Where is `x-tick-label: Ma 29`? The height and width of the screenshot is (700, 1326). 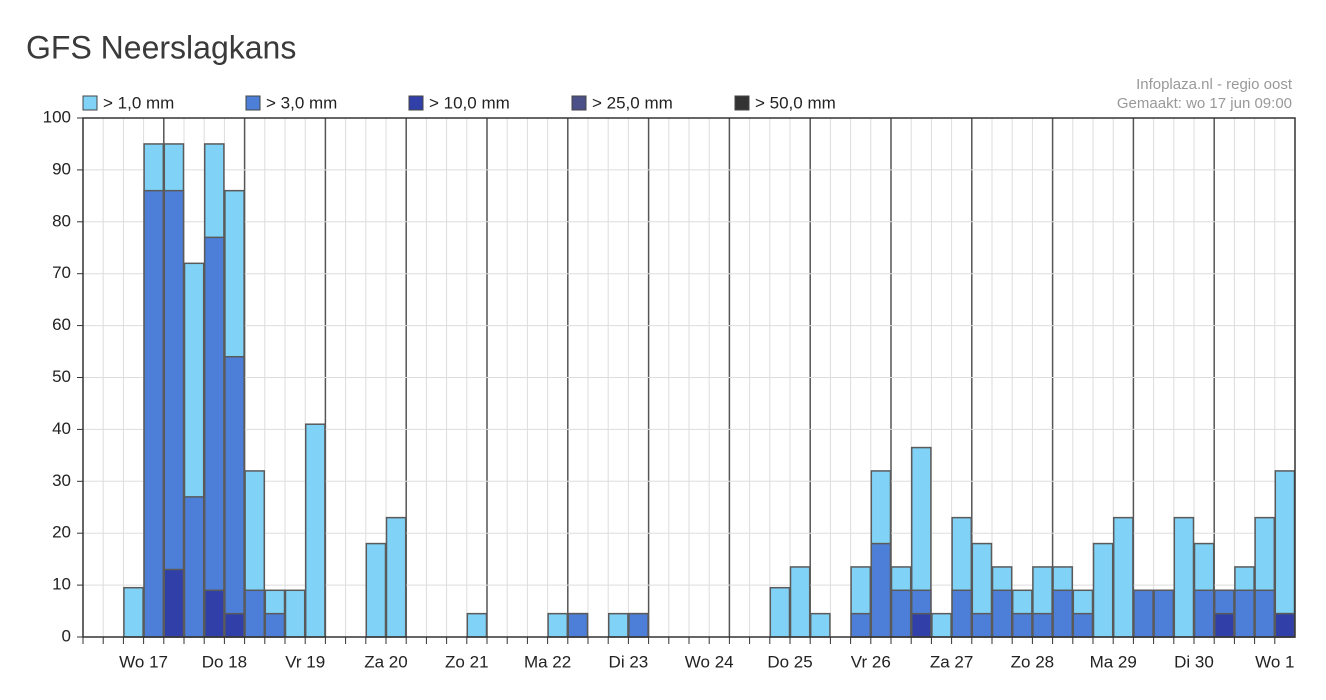
x-tick-label: Ma 29 is located at coordinates (1113, 661).